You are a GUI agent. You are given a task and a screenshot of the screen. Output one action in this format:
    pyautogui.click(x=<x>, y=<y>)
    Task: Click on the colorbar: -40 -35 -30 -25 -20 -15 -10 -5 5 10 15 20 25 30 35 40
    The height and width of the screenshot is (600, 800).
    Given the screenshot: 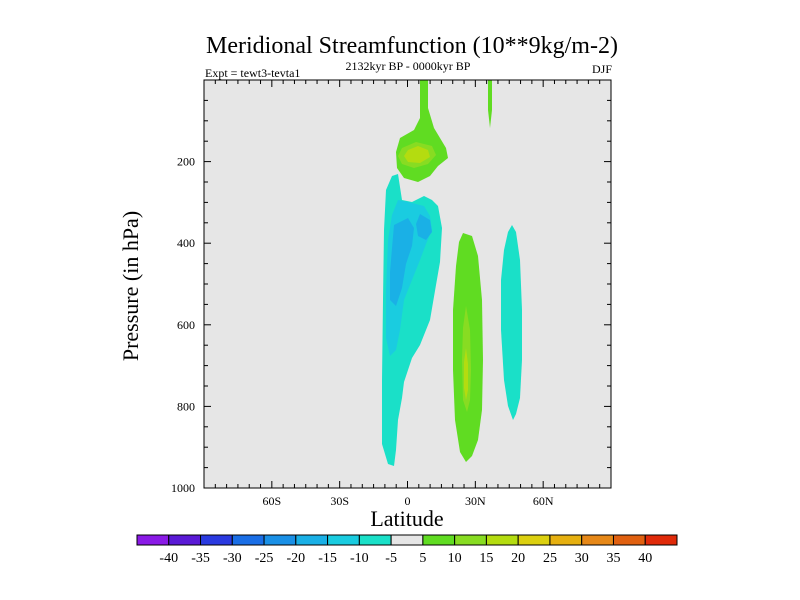 What is the action you would take?
    pyautogui.click(x=407, y=550)
    